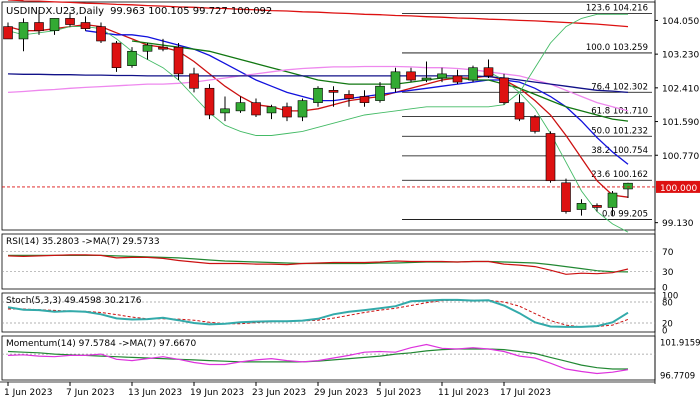 This screenshot has width=700, height=400. Describe the element at coordinates (668, 253) in the screenshot. I see `rsi-tick-label: 70` at that location.